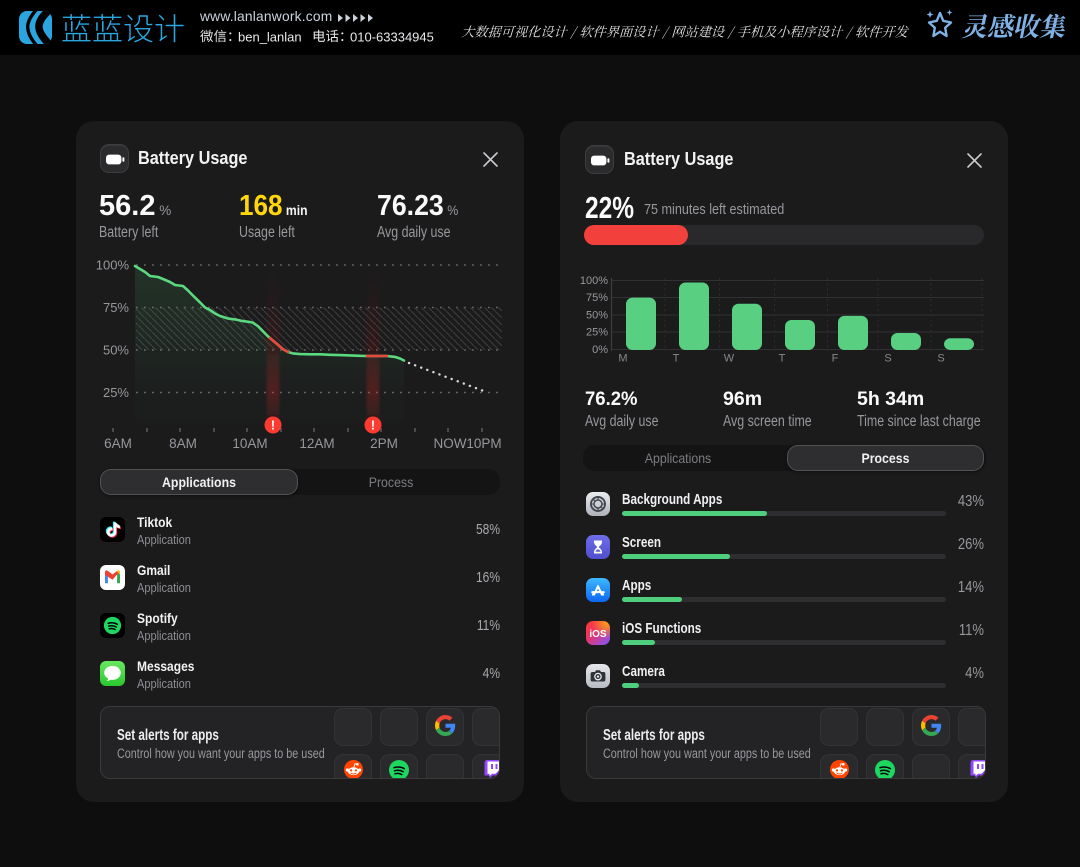 The width and height of the screenshot is (1080, 867). What do you see at coordinates (835, 359) in the screenshot?
I see `svg-text: F` at bounding box center [835, 359].